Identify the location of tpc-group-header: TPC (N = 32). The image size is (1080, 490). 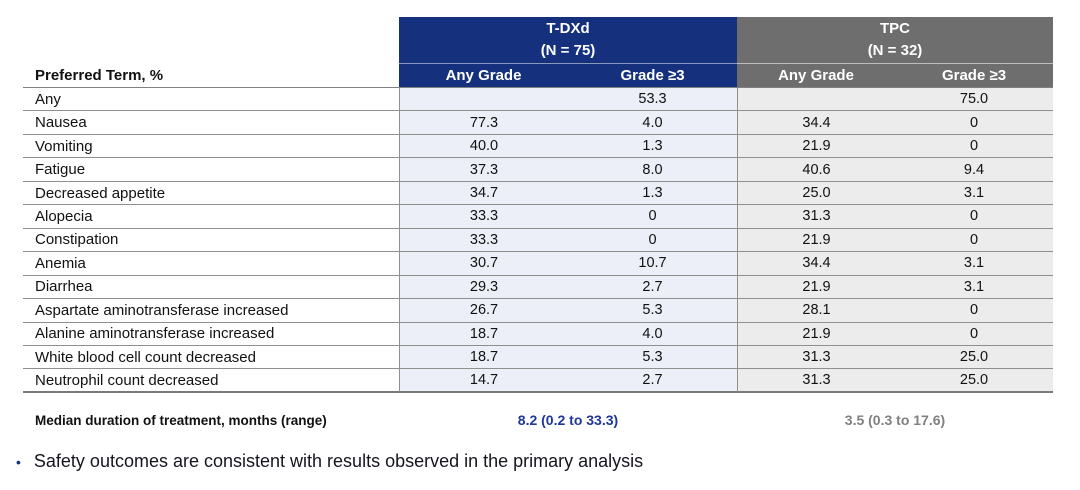
(895, 40).